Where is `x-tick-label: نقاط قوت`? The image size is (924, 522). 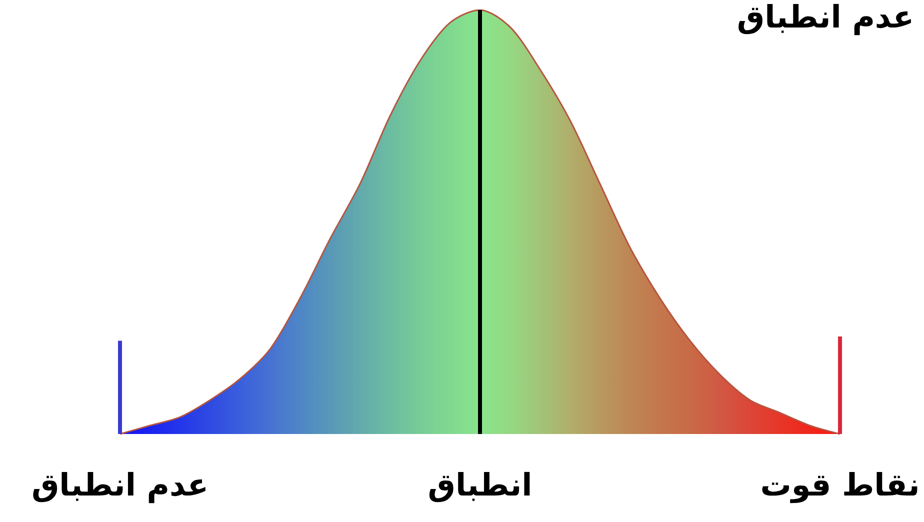
x-tick-label: نقاط قوت is located at coordinates (840, 486).